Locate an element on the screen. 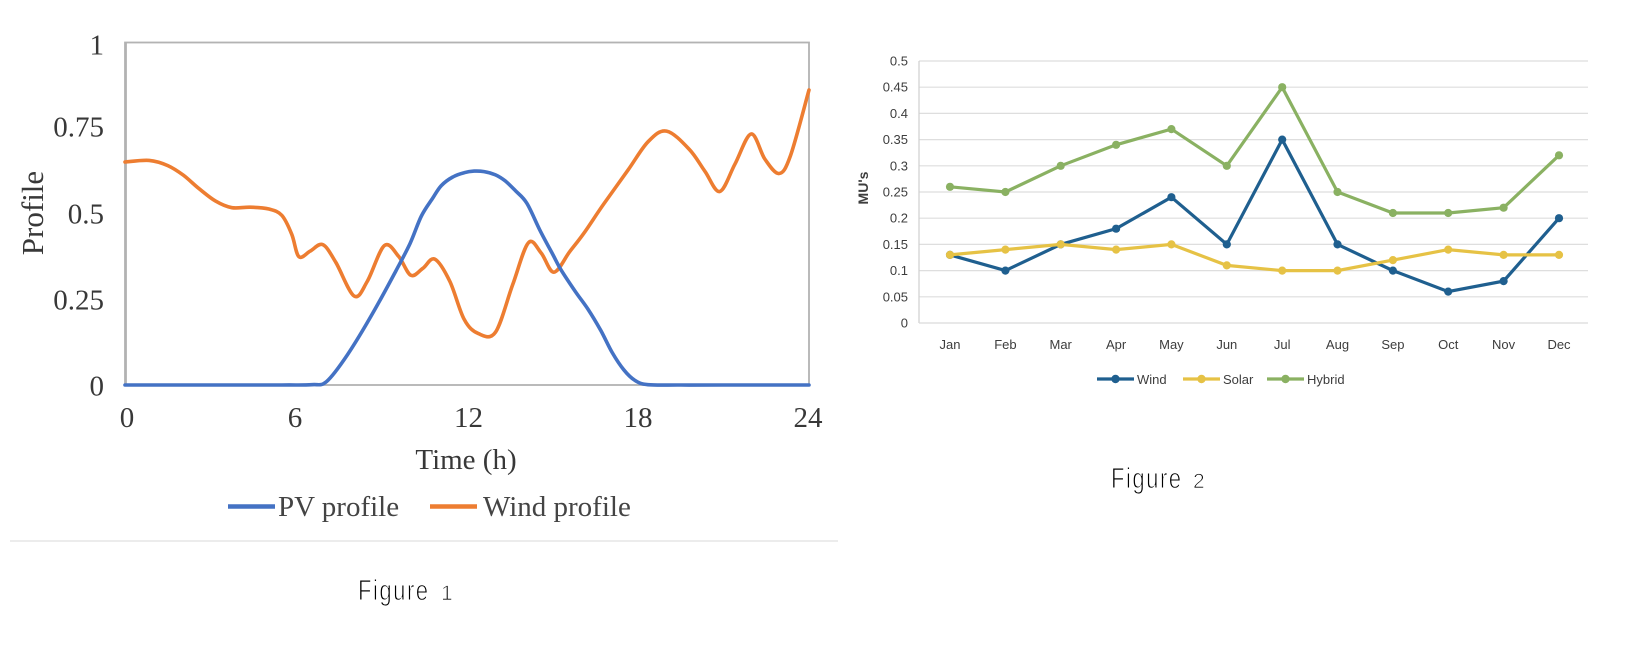 Image resolution: width=1640 pixels, height=664 pixels. svg-text: MU's is located at coordinates (863, 187).